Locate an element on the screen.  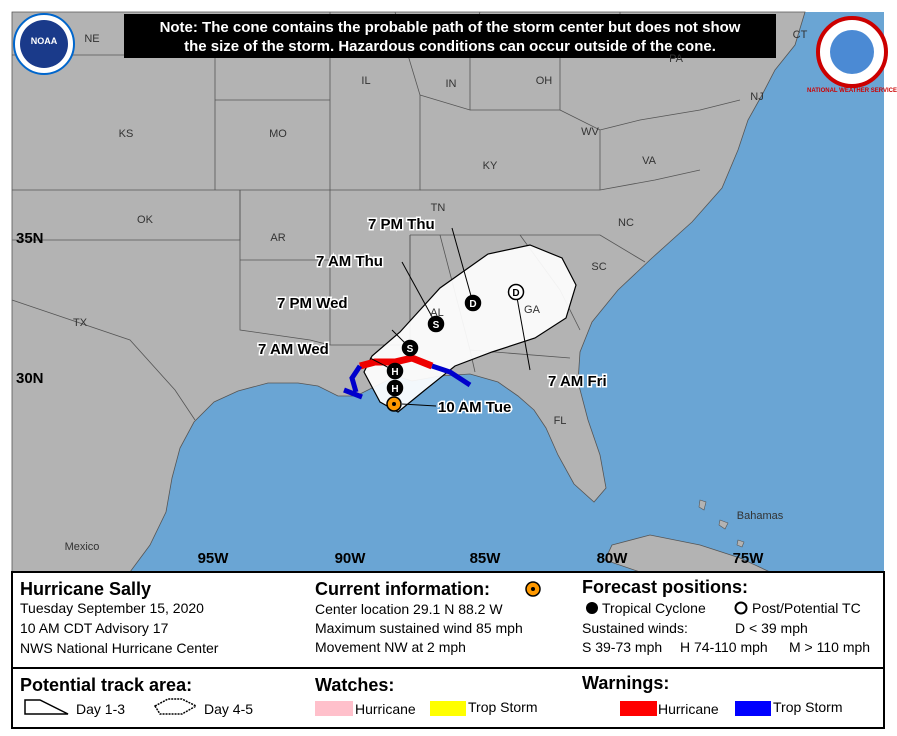
forecast-time-label: 7 PM Wed is located at coordinates (312, 303).